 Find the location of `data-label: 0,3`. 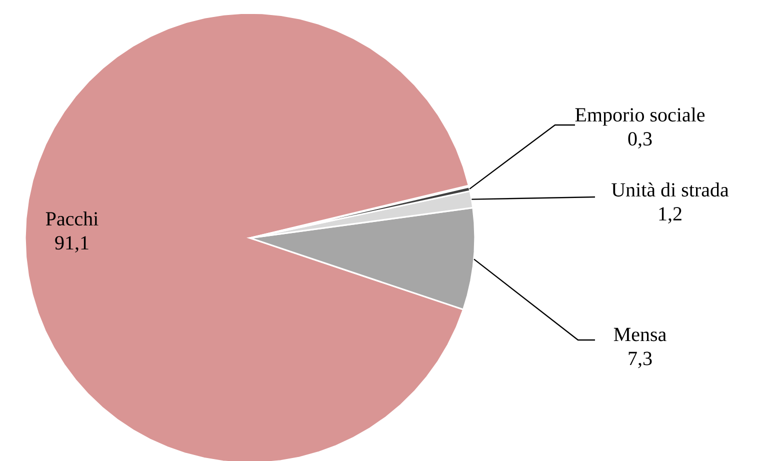

data-label: 0,3 is located at coordinates (640, 140).